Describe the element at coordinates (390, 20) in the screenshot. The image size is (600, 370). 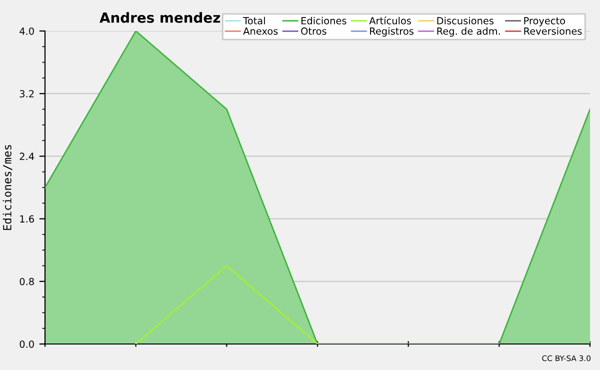
I see `legend-label: Artículos` at that location.